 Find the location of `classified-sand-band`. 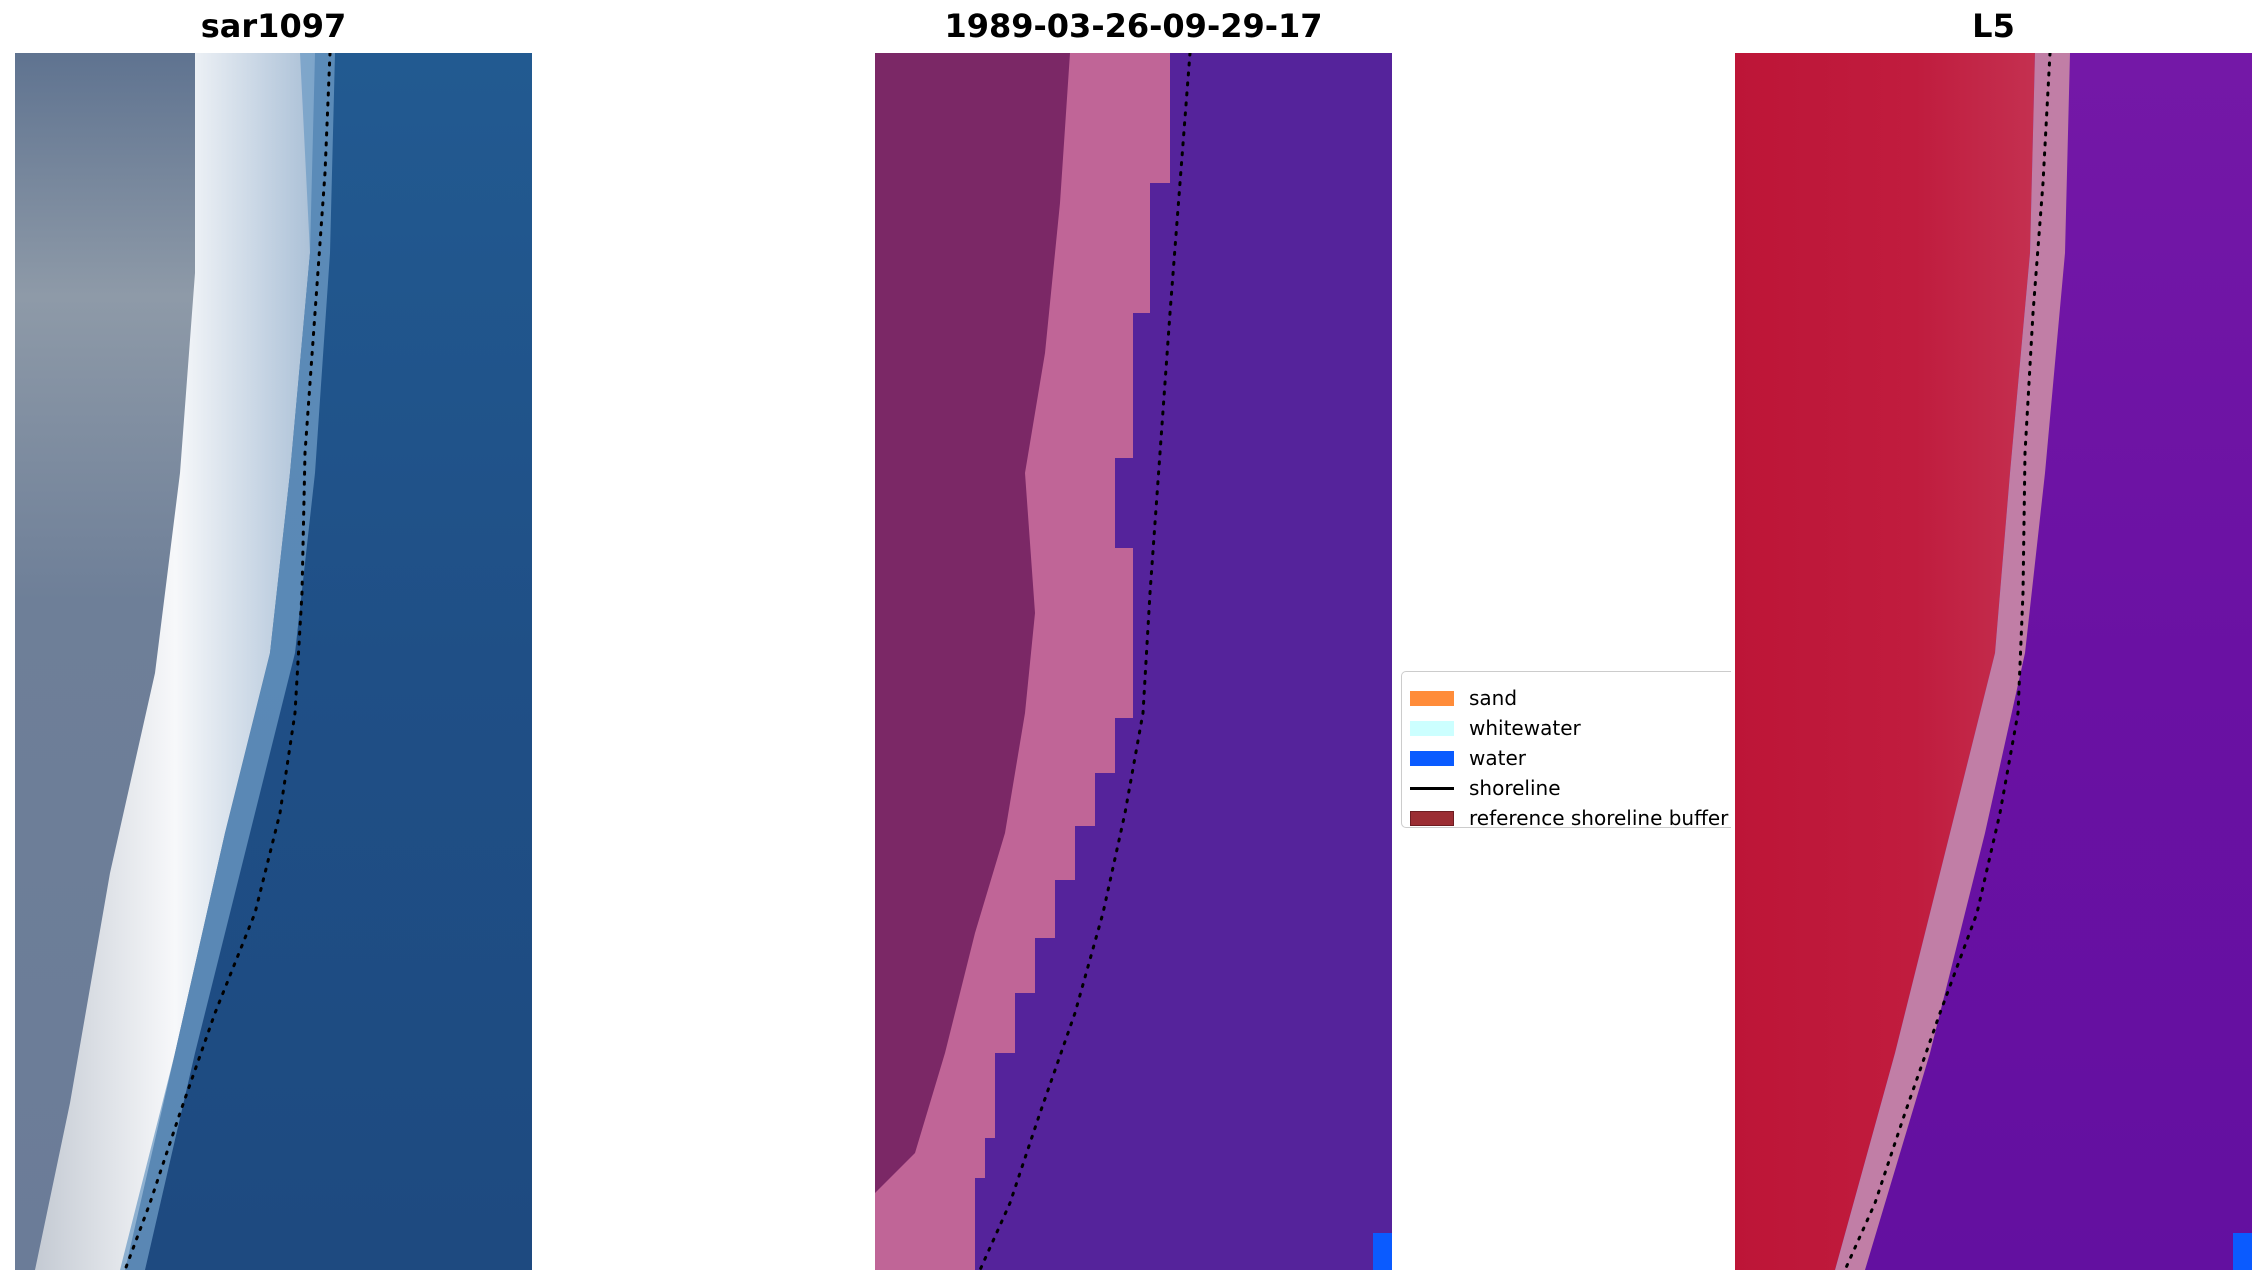

classified-sand-band is located at coordinates (1022, 661).